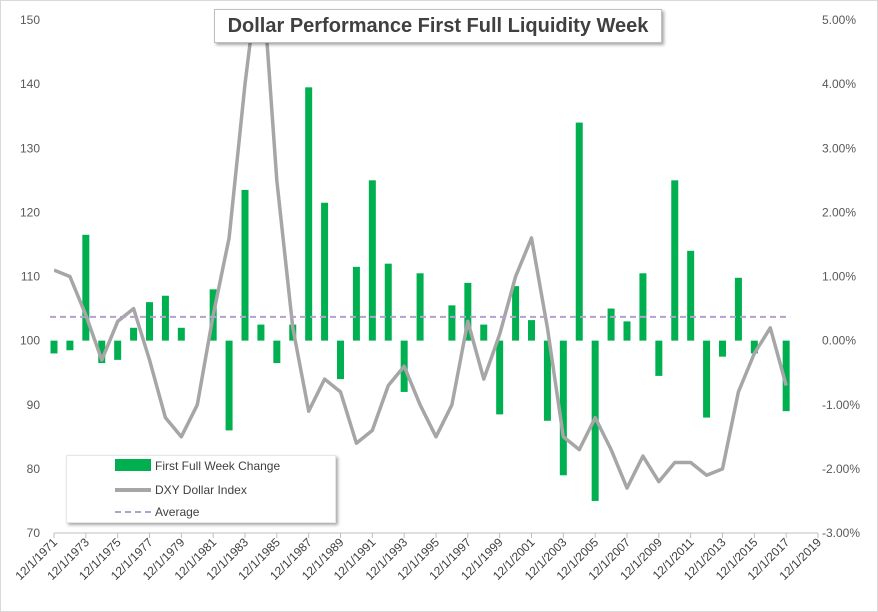 This screenshot has height=612, width=878. What do you see at coordinates (839, 212) in the screenshot?
I see `right-axis-tick-label: 2.00%` at bounding box center [839, 212].